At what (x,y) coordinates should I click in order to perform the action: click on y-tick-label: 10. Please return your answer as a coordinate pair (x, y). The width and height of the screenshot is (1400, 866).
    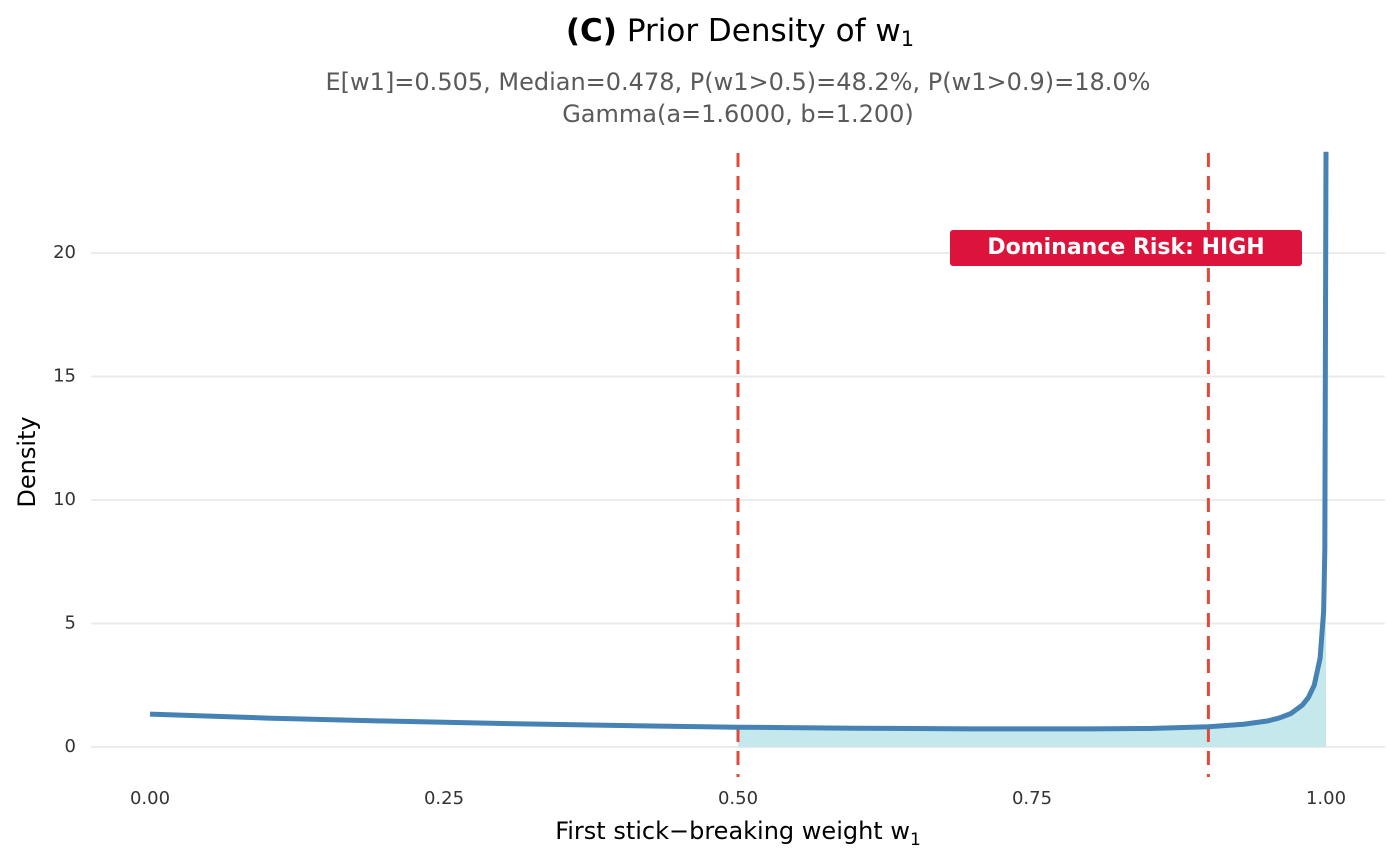
    Looking at the image, I should click on (64, 499).